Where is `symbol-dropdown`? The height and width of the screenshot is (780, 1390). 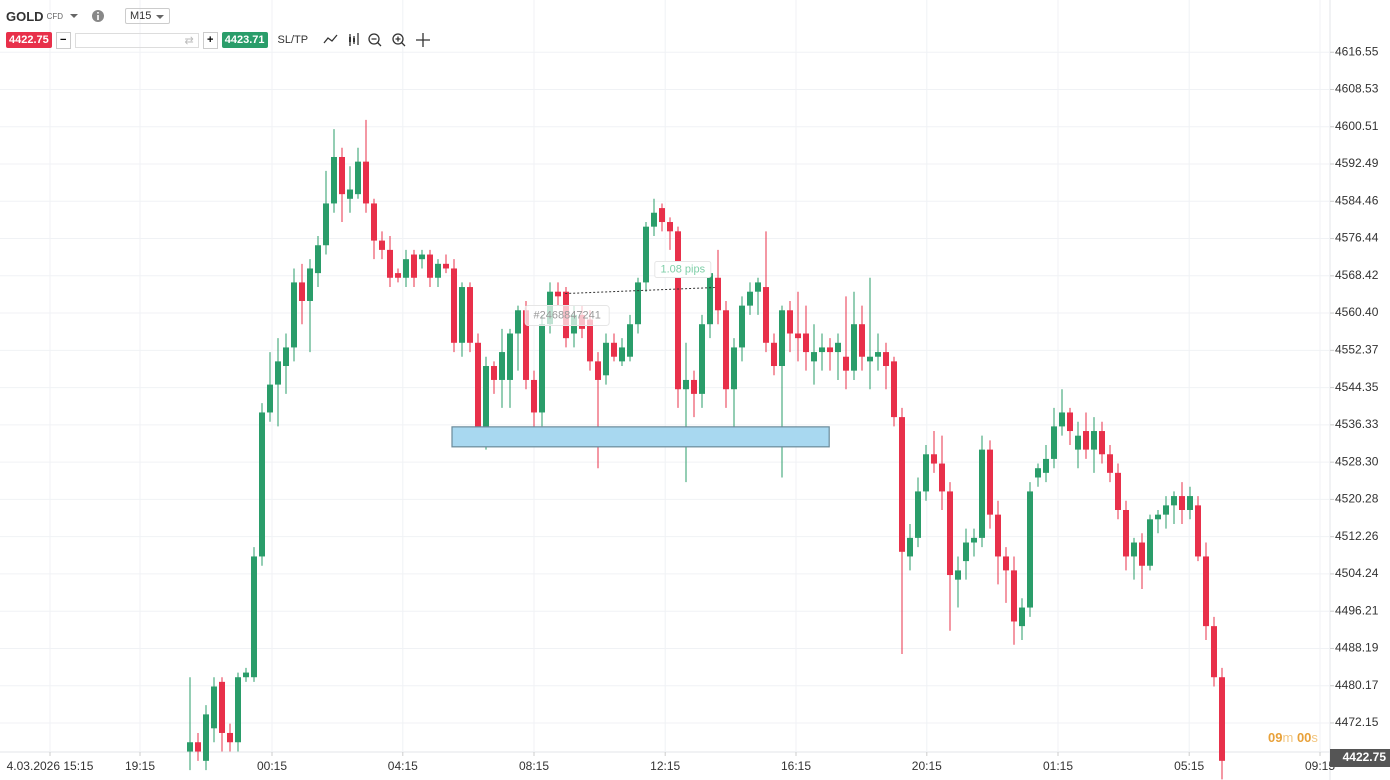
symbol-dropdown is located at coordinates (74, 16).